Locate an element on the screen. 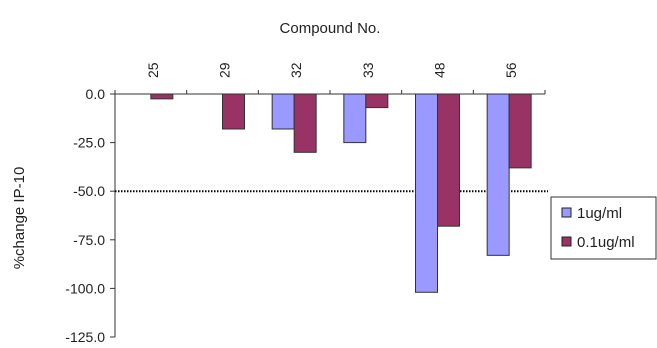 The width and height of the screenshot is (657, 348). y-axis-title: %change IP-10 is located at coordinates (19, 218).